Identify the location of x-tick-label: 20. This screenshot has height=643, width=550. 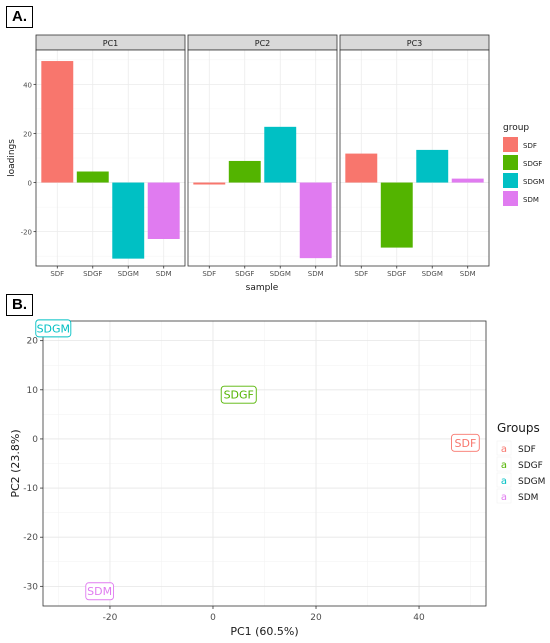
(316, 618).